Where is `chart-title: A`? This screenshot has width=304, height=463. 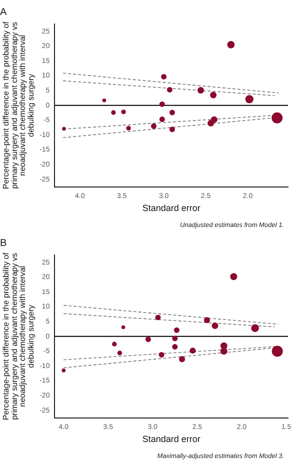
chart-title: A is located at coordinates (3, 12).